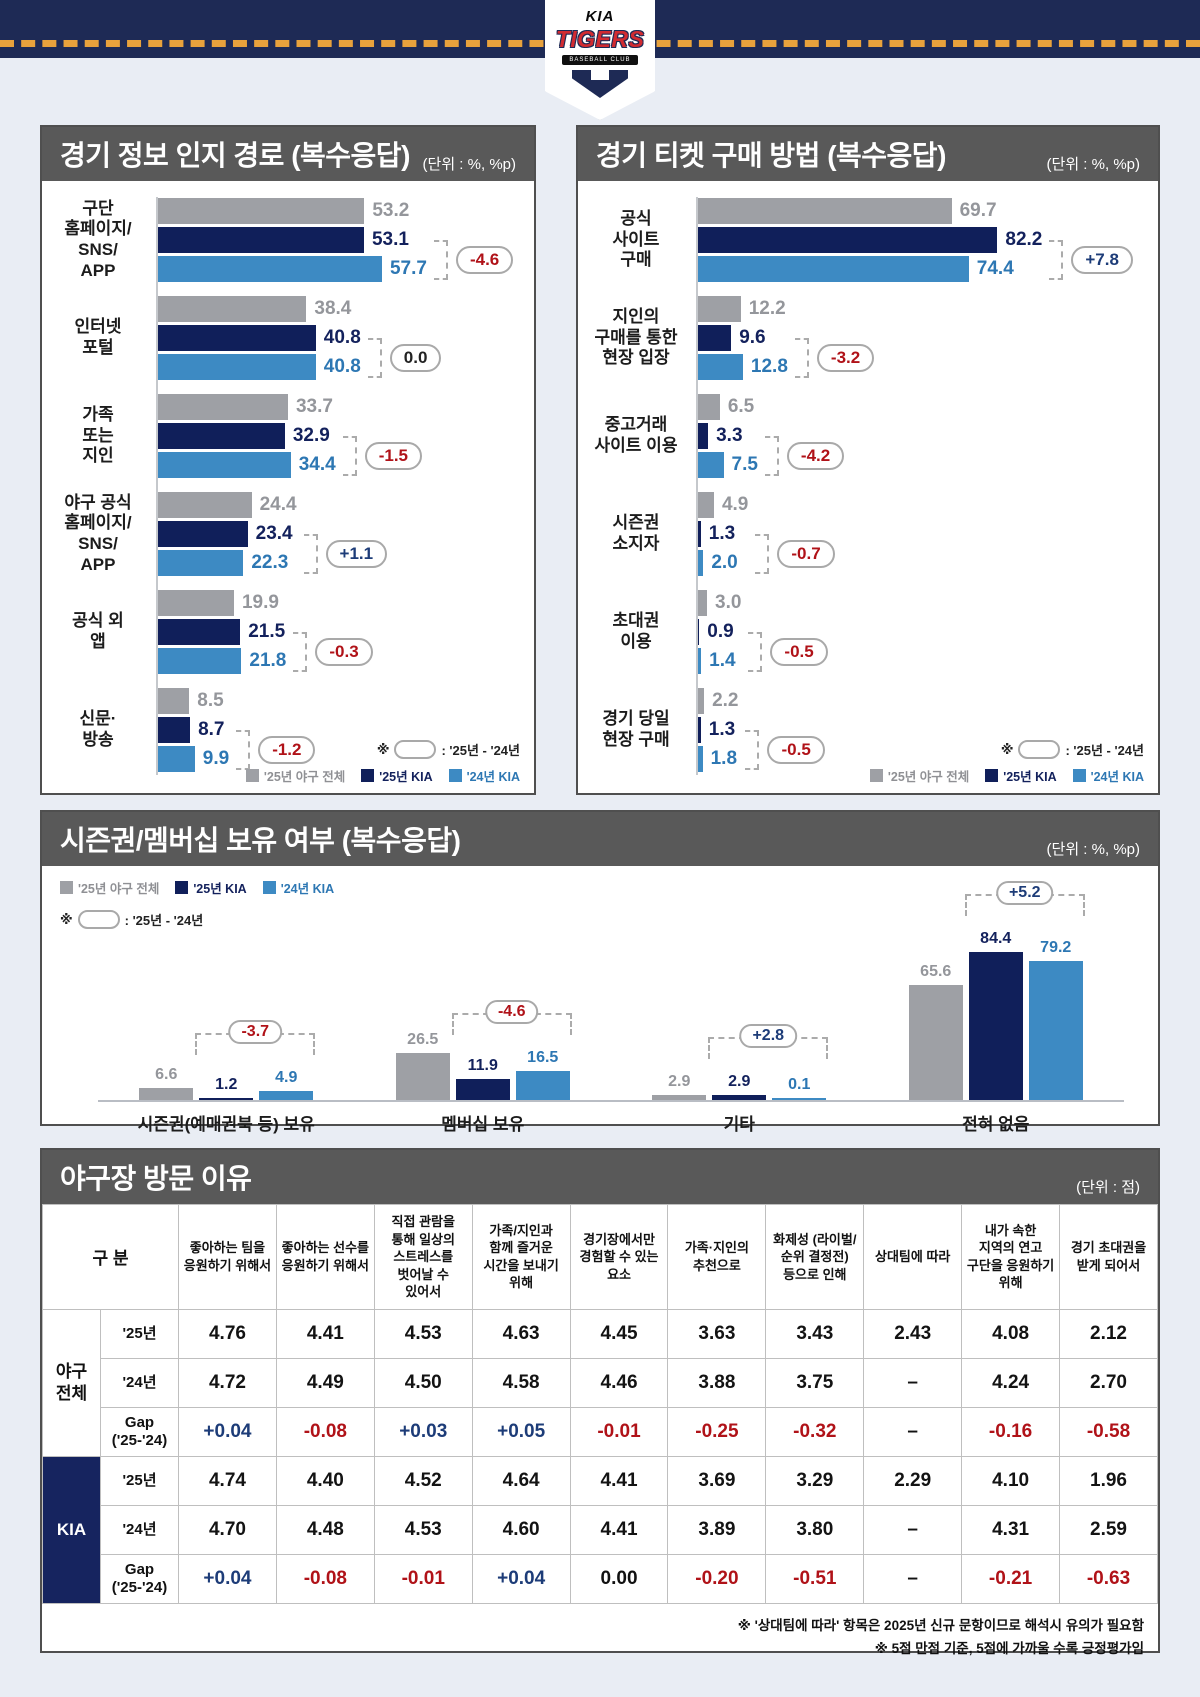  Describe the element at coordinates (600, 39) in the screenshot. I see `tigers-wordmark: TIGERS` at that location.